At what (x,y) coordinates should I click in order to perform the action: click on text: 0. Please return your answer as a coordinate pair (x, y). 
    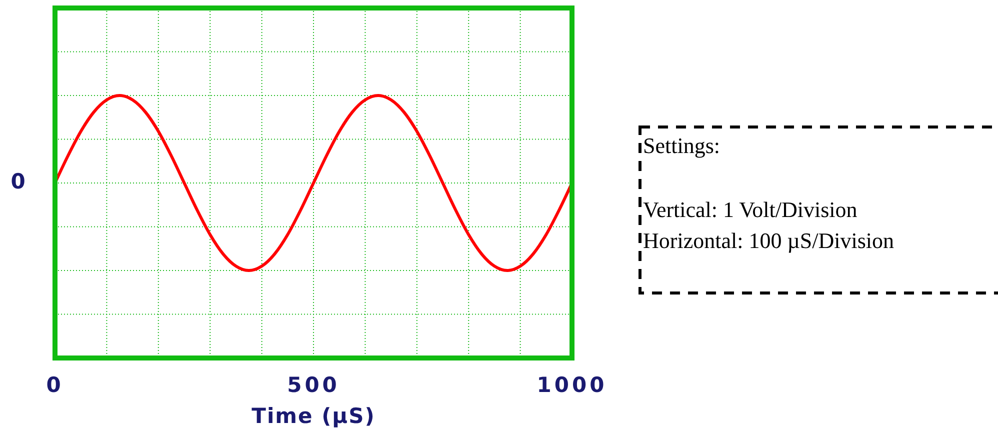
    Looking at the image, I should click on (18, 182).